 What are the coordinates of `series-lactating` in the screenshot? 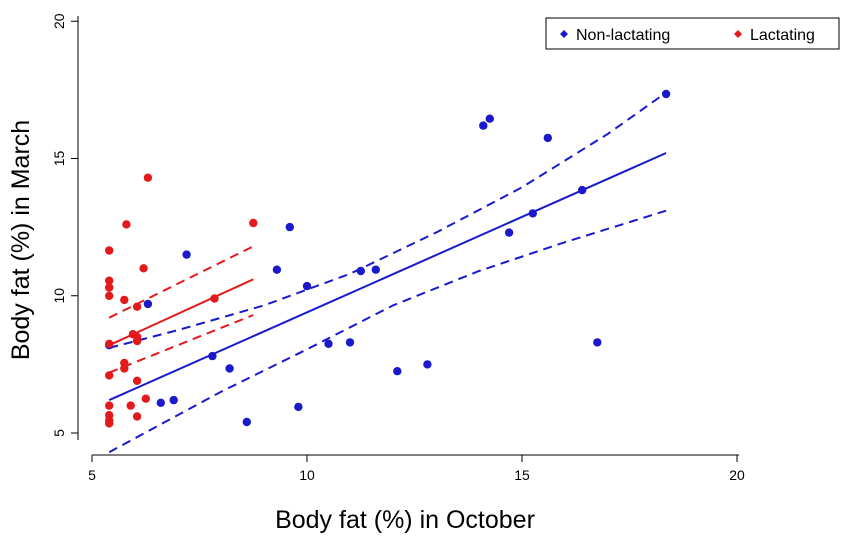 It's located at (181, 300).